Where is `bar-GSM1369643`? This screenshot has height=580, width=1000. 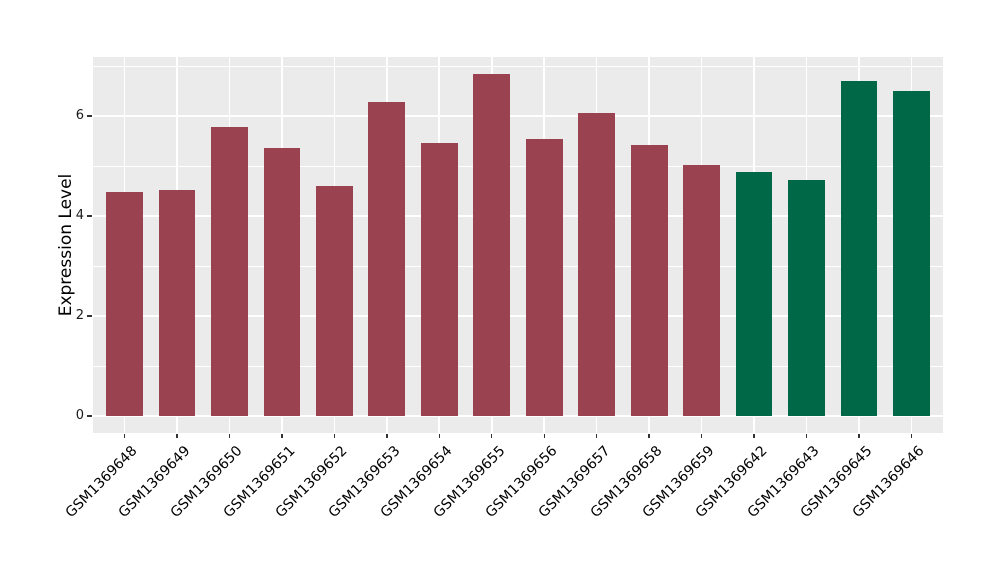
bar-GSM1369643 is located at coordinates (806, 297).